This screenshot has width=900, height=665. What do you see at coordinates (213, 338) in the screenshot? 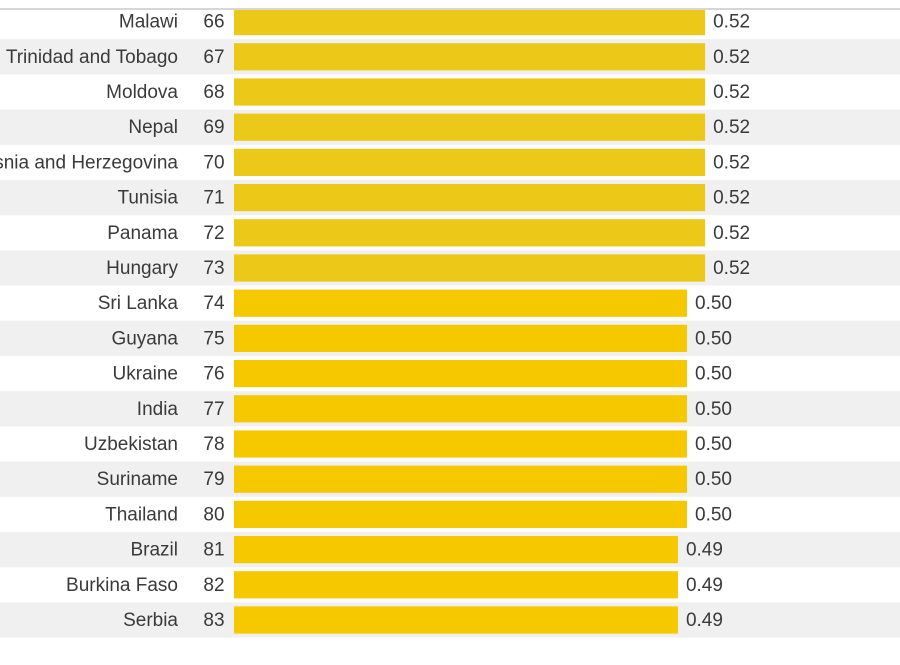
I see `rank-label: 75` at bounding box center [213, 338].